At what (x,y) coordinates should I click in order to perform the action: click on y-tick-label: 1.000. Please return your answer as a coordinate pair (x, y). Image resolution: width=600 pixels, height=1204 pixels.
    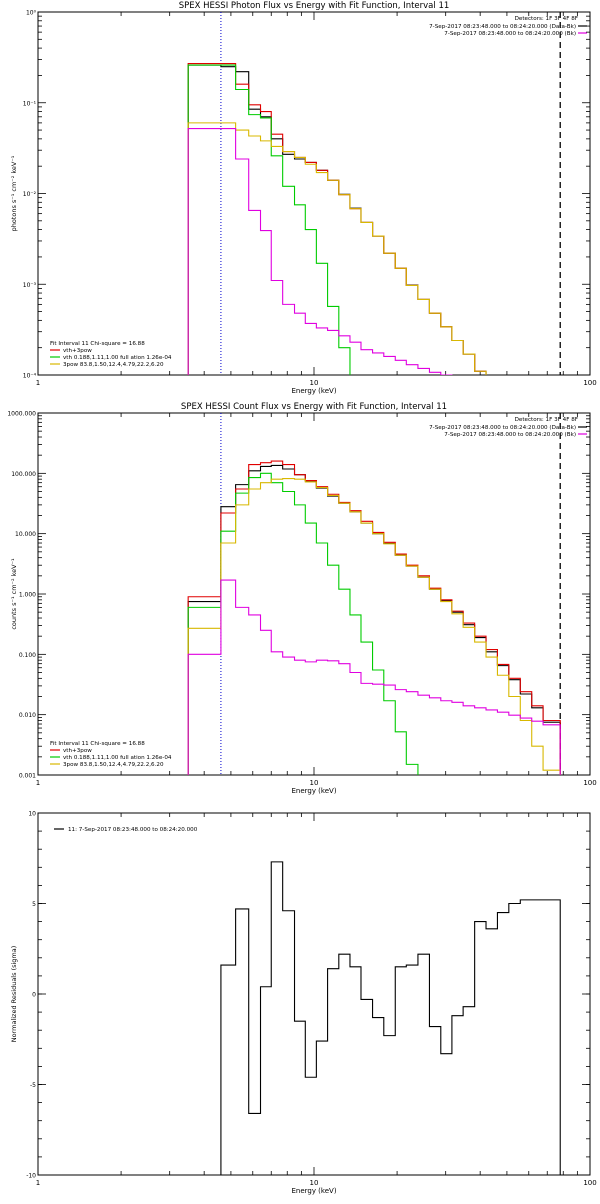
    Looking at the image, I should click on (27, 595).